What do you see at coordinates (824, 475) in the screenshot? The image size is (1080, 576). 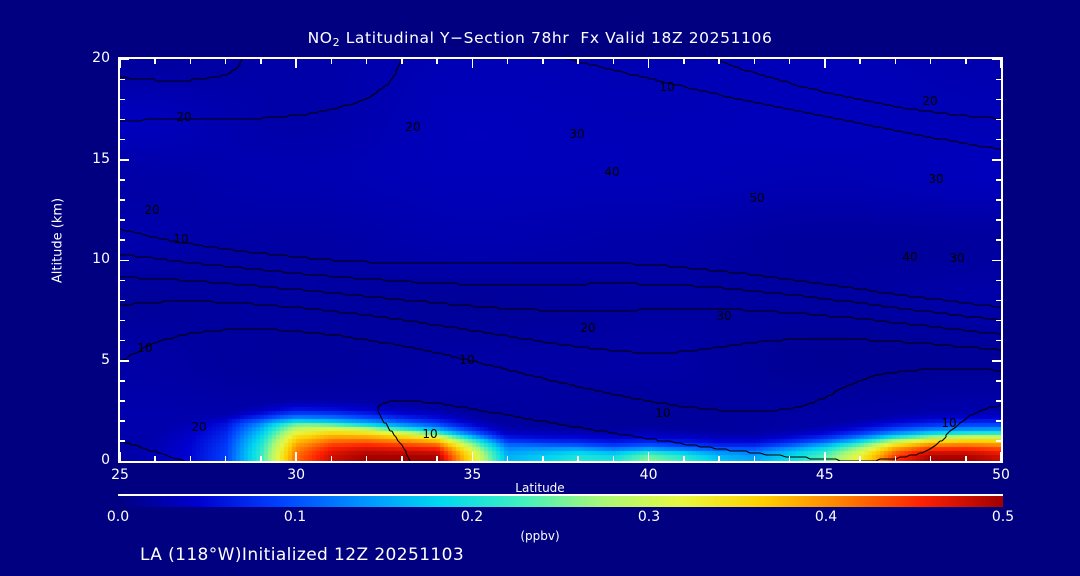 I see `x-tick-label: 45` at bounding box center [824, 475].